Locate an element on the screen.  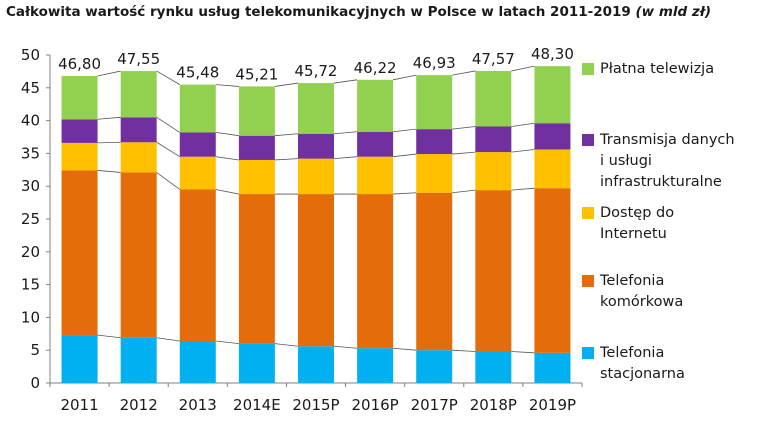
legend-item-telefonia-stacjonarna: Telefonia stacjonarna is located at coordinates (671, 364).